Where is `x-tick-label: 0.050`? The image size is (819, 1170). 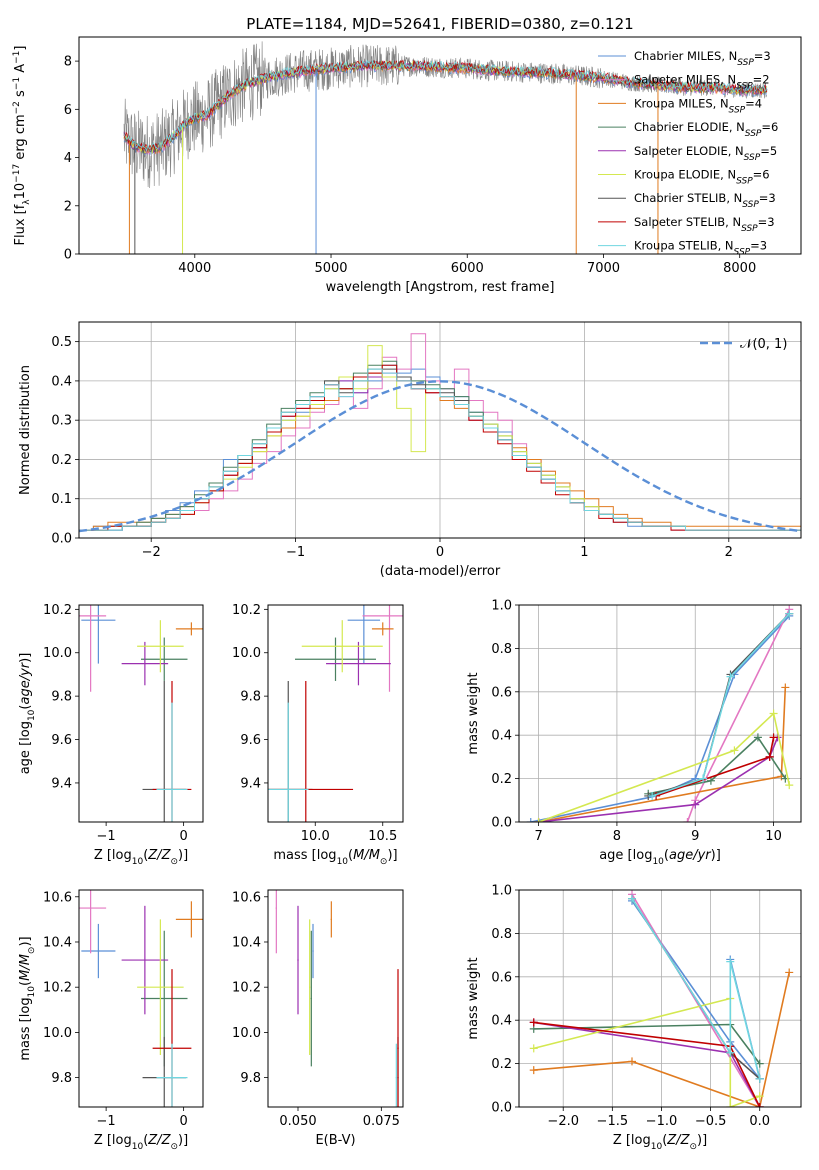
x-tick-label: 0.050 is located at coordinates (297, 1121).